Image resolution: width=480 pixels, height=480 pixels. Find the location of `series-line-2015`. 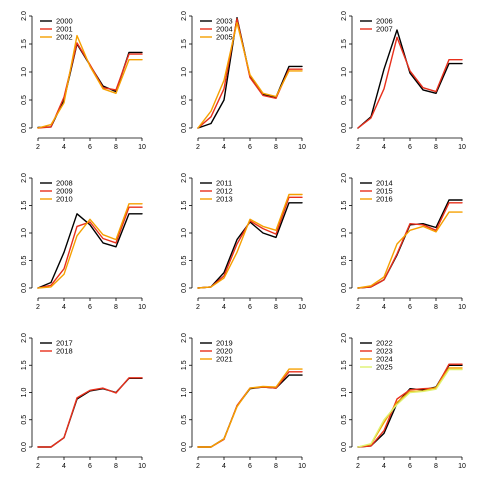

series-line-2015 is located at coordinates (410, 245).